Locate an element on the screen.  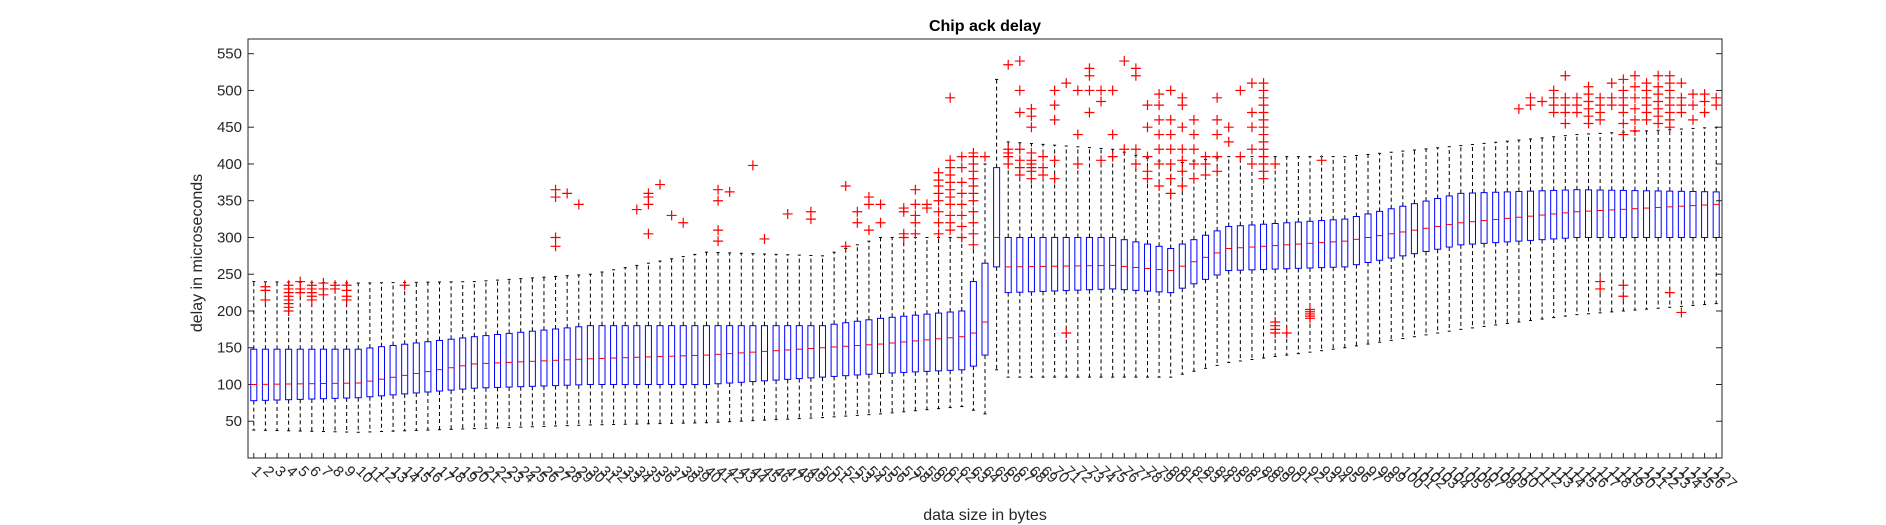
y-tick-label: 250 is located at coordinates (229, 274).